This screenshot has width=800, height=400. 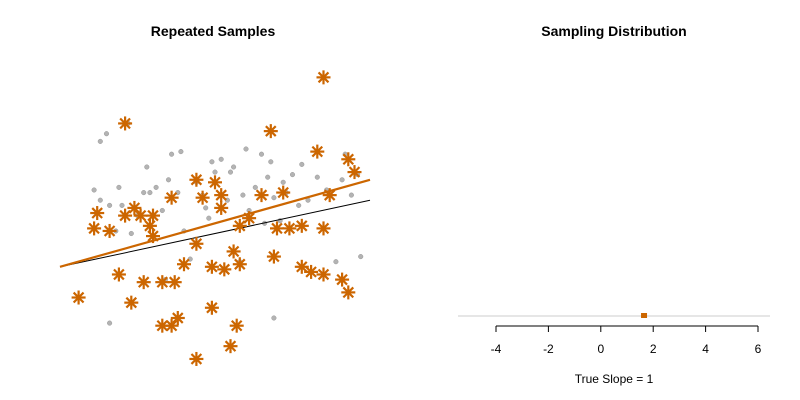 I want to click on sampling-distribution-plot: -4 -2 0 2 4 6, so click(x=614, y=334).